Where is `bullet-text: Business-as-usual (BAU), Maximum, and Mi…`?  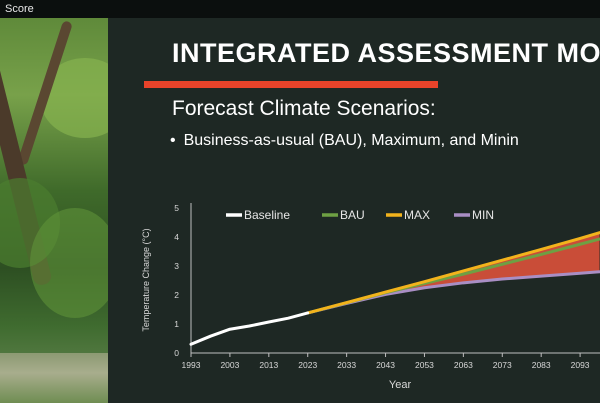 bullet-text: Business-as-usual (BAU), Maximum, and Mi… is located at coordinates (351, 140).